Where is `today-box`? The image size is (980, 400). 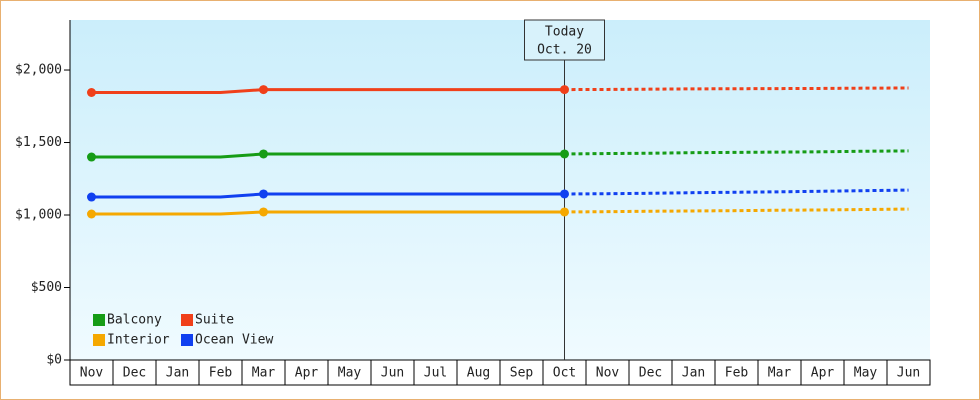
today-box is located at coordinates (564, 40).